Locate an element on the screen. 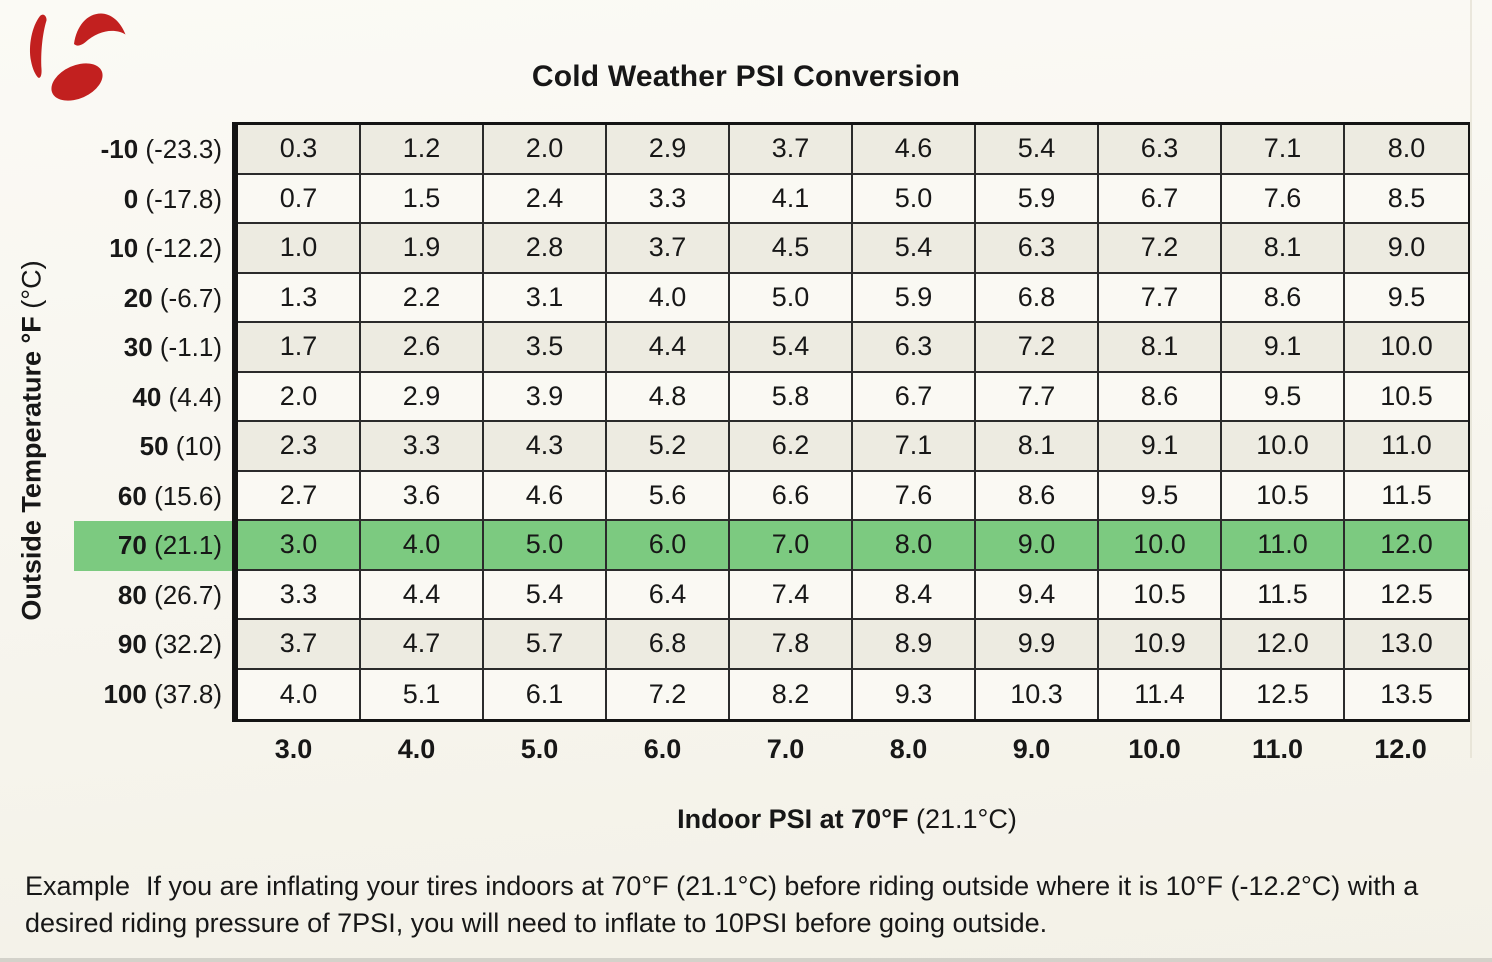 The height and width of the screenshot is (962, 1492). row-header-80: 80 (26.7) is located at coordinates (169, 594).